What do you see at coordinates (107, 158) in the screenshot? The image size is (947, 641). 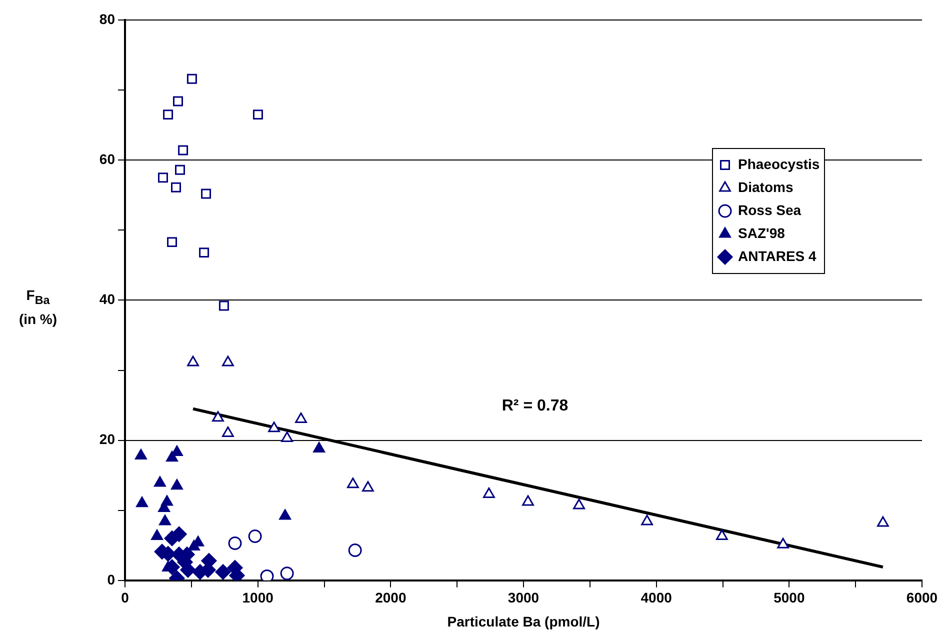 I see `y-tick-label: 60` at bounding box center [107, 158].